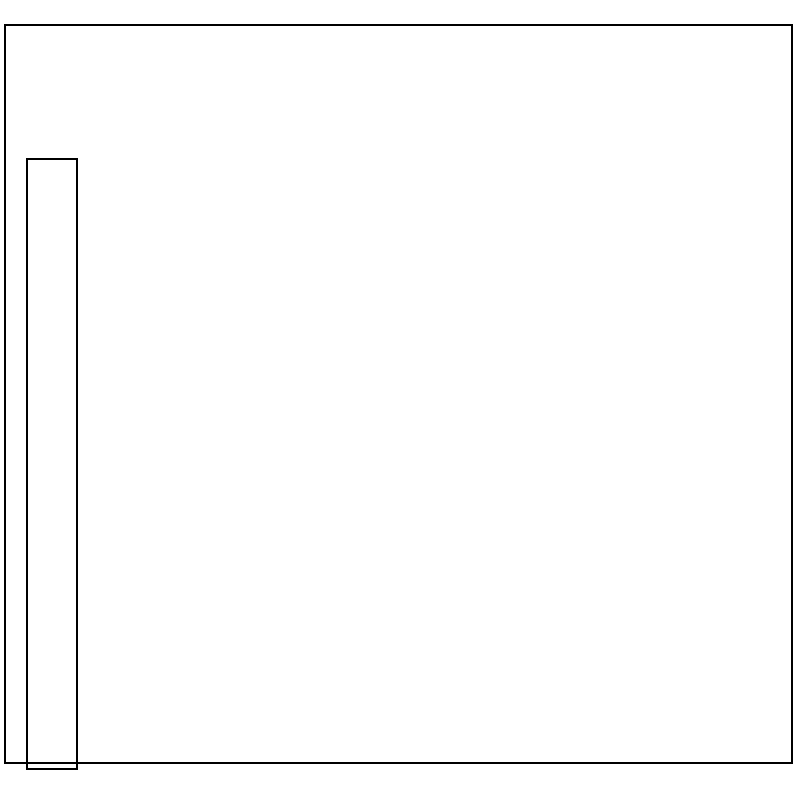  Describe the element at coordinates (398, 763) in the screenshot. I see `axis-frame-bottom` at that location.